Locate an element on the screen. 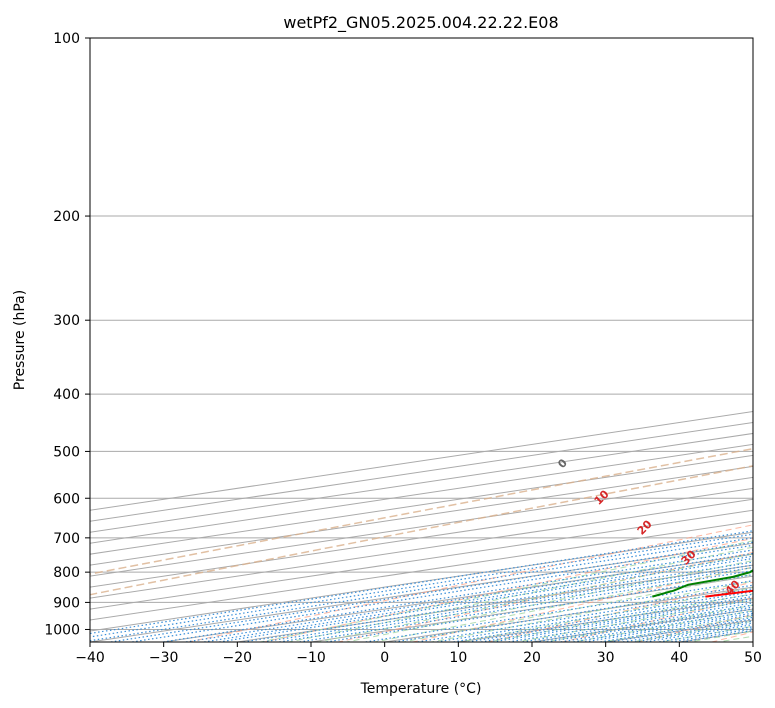  x-axis-ticks: −40 −30 −20 −10 0 10 20 30 40 50 is located at coordinates (418, 654).